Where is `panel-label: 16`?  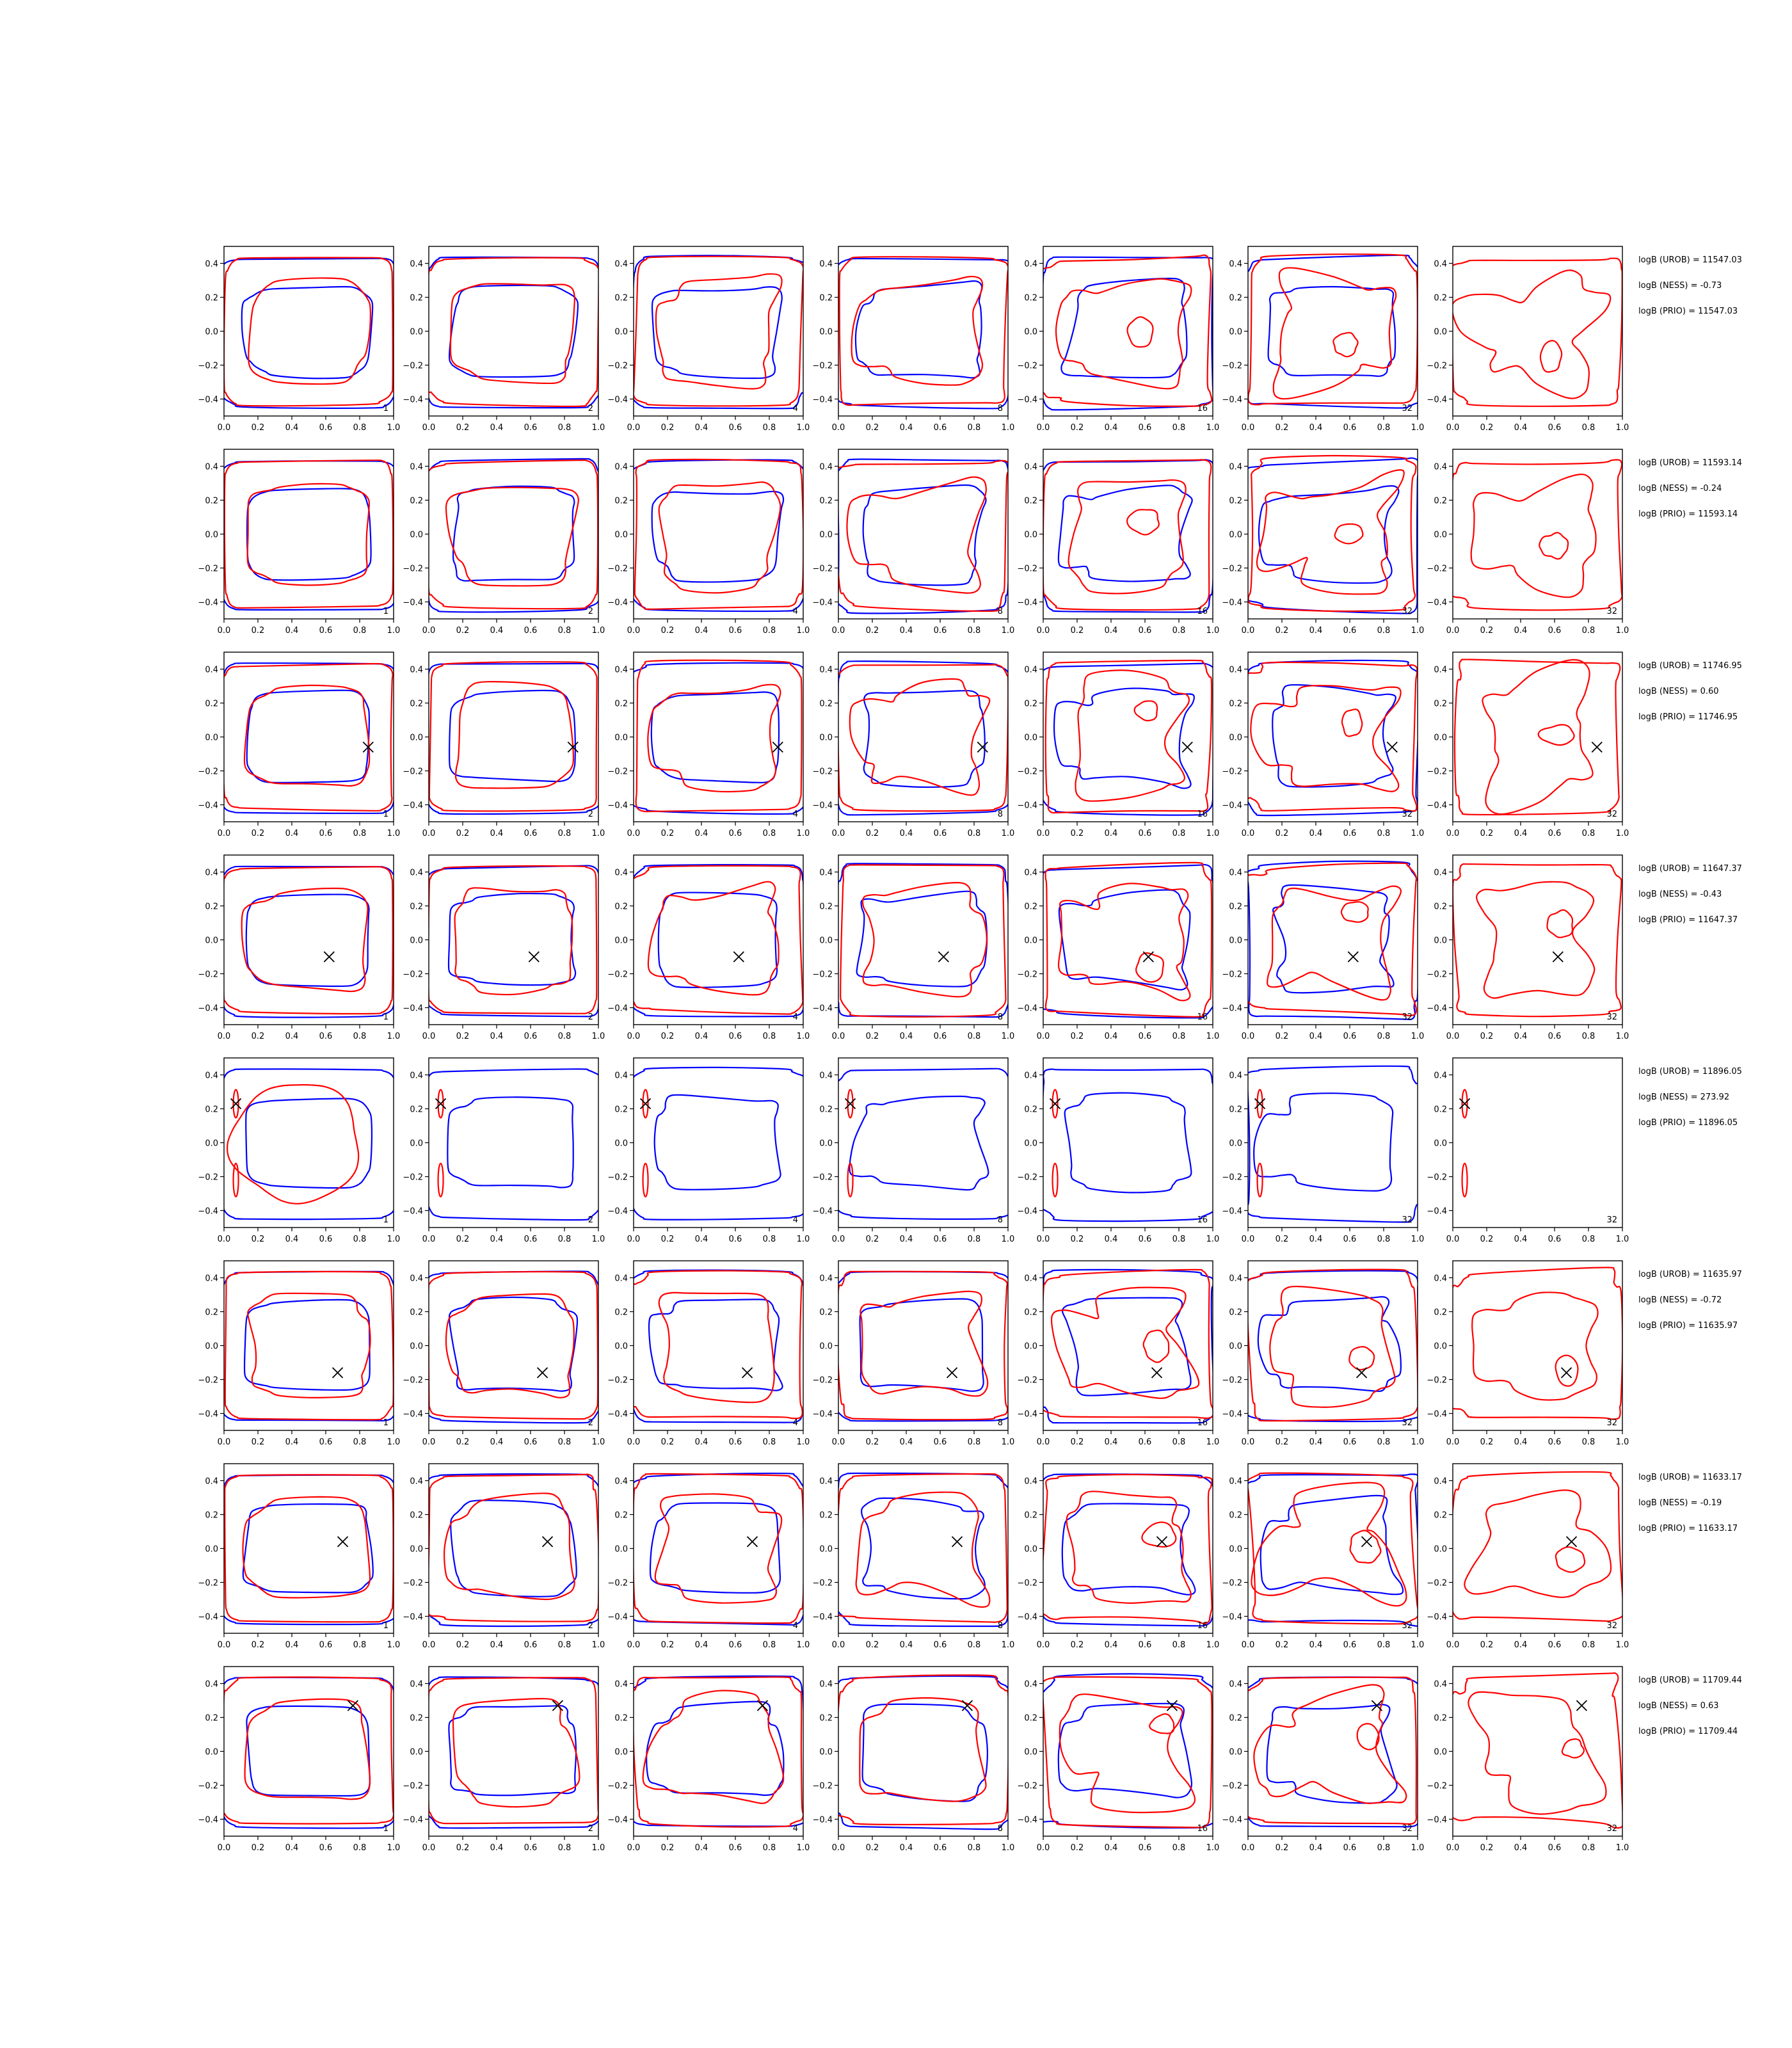
panel-label: 16 is located at coordinates (1202, 1220).